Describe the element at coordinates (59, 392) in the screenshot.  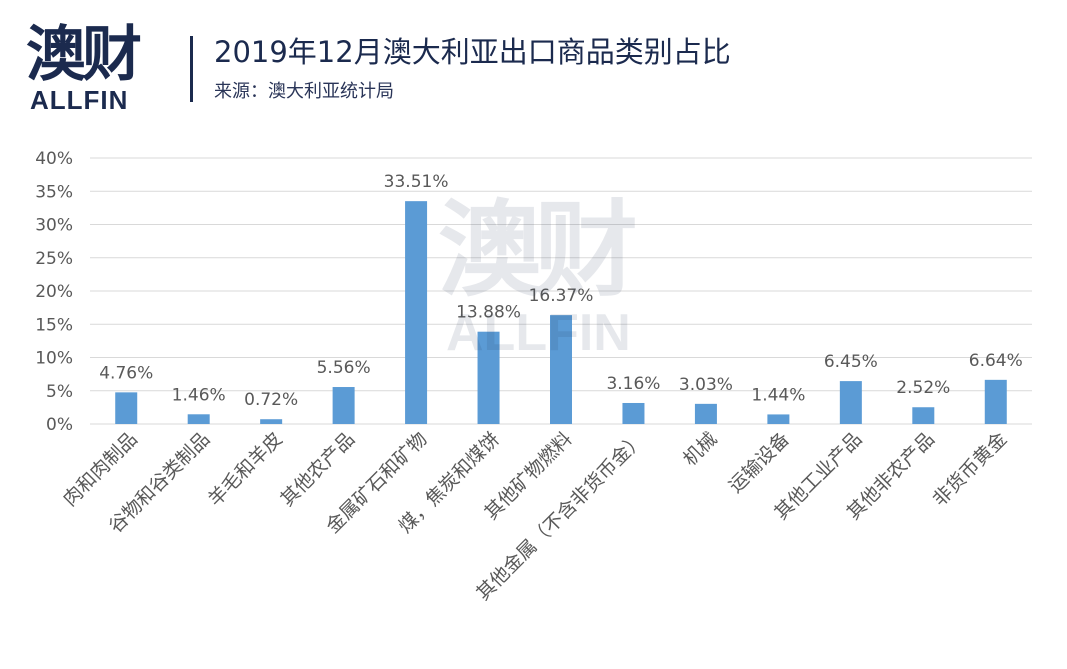
I see `y-tick-label: 5%` at that location.